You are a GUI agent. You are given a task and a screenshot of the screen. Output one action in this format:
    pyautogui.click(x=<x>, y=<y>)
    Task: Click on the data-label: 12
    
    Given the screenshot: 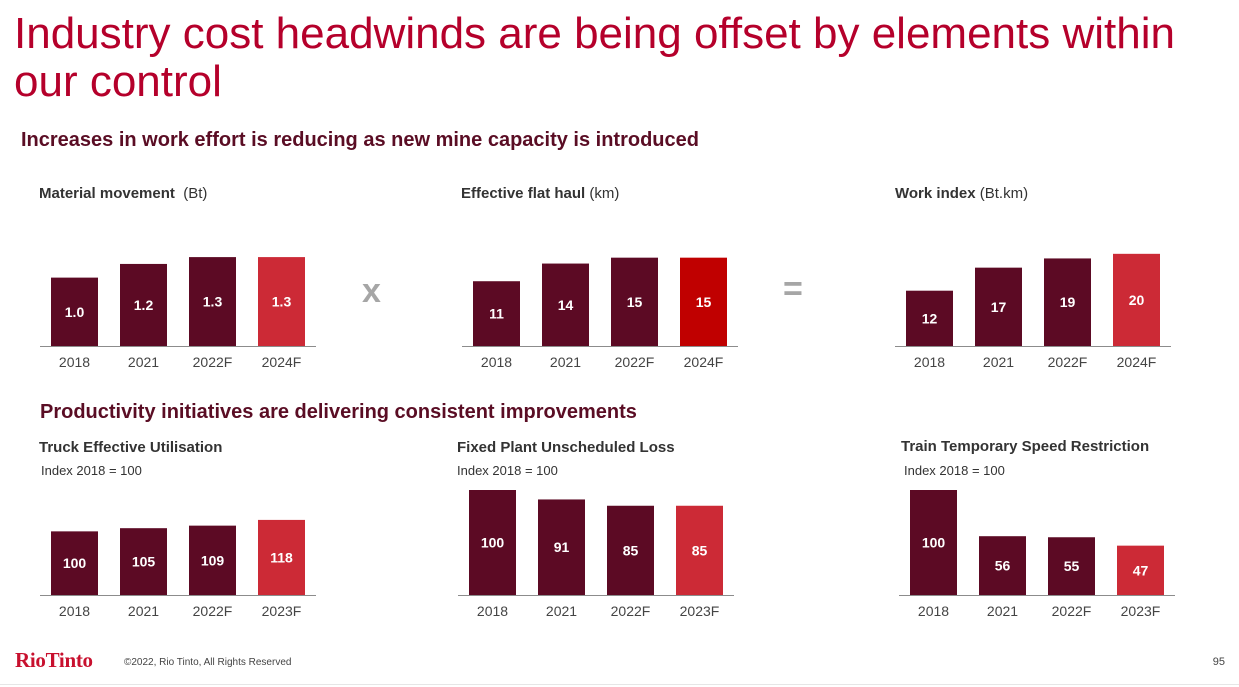 What is the action you would take?
    pyautogui.click(x=930, y=318)
    